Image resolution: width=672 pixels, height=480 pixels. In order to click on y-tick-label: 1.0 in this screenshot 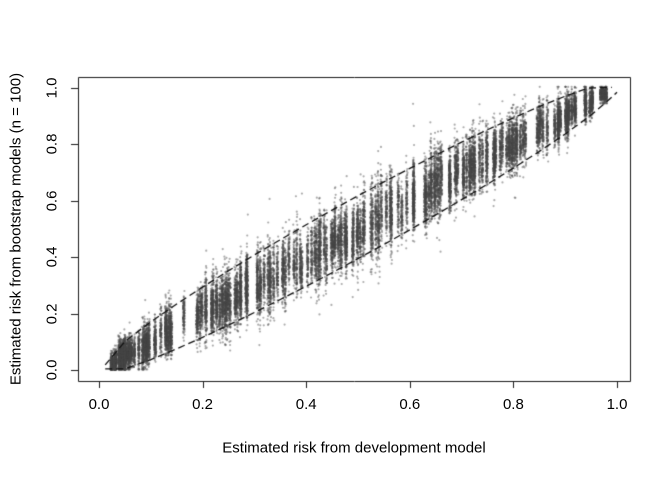, I will do `click(52, 88)`.